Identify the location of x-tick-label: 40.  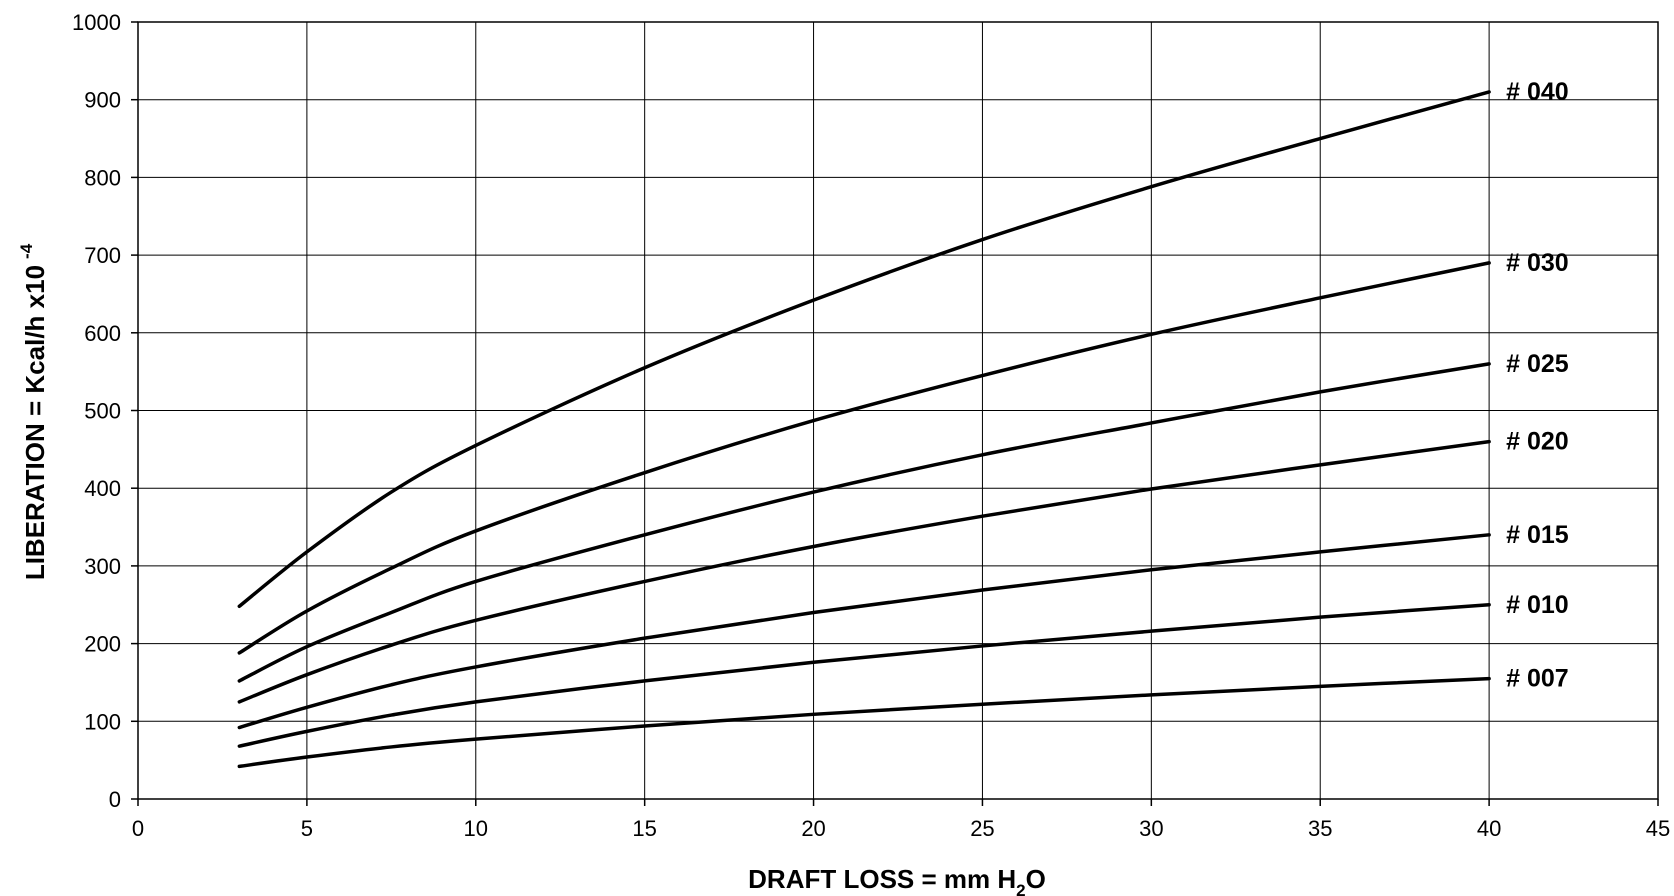
(1489, 828).